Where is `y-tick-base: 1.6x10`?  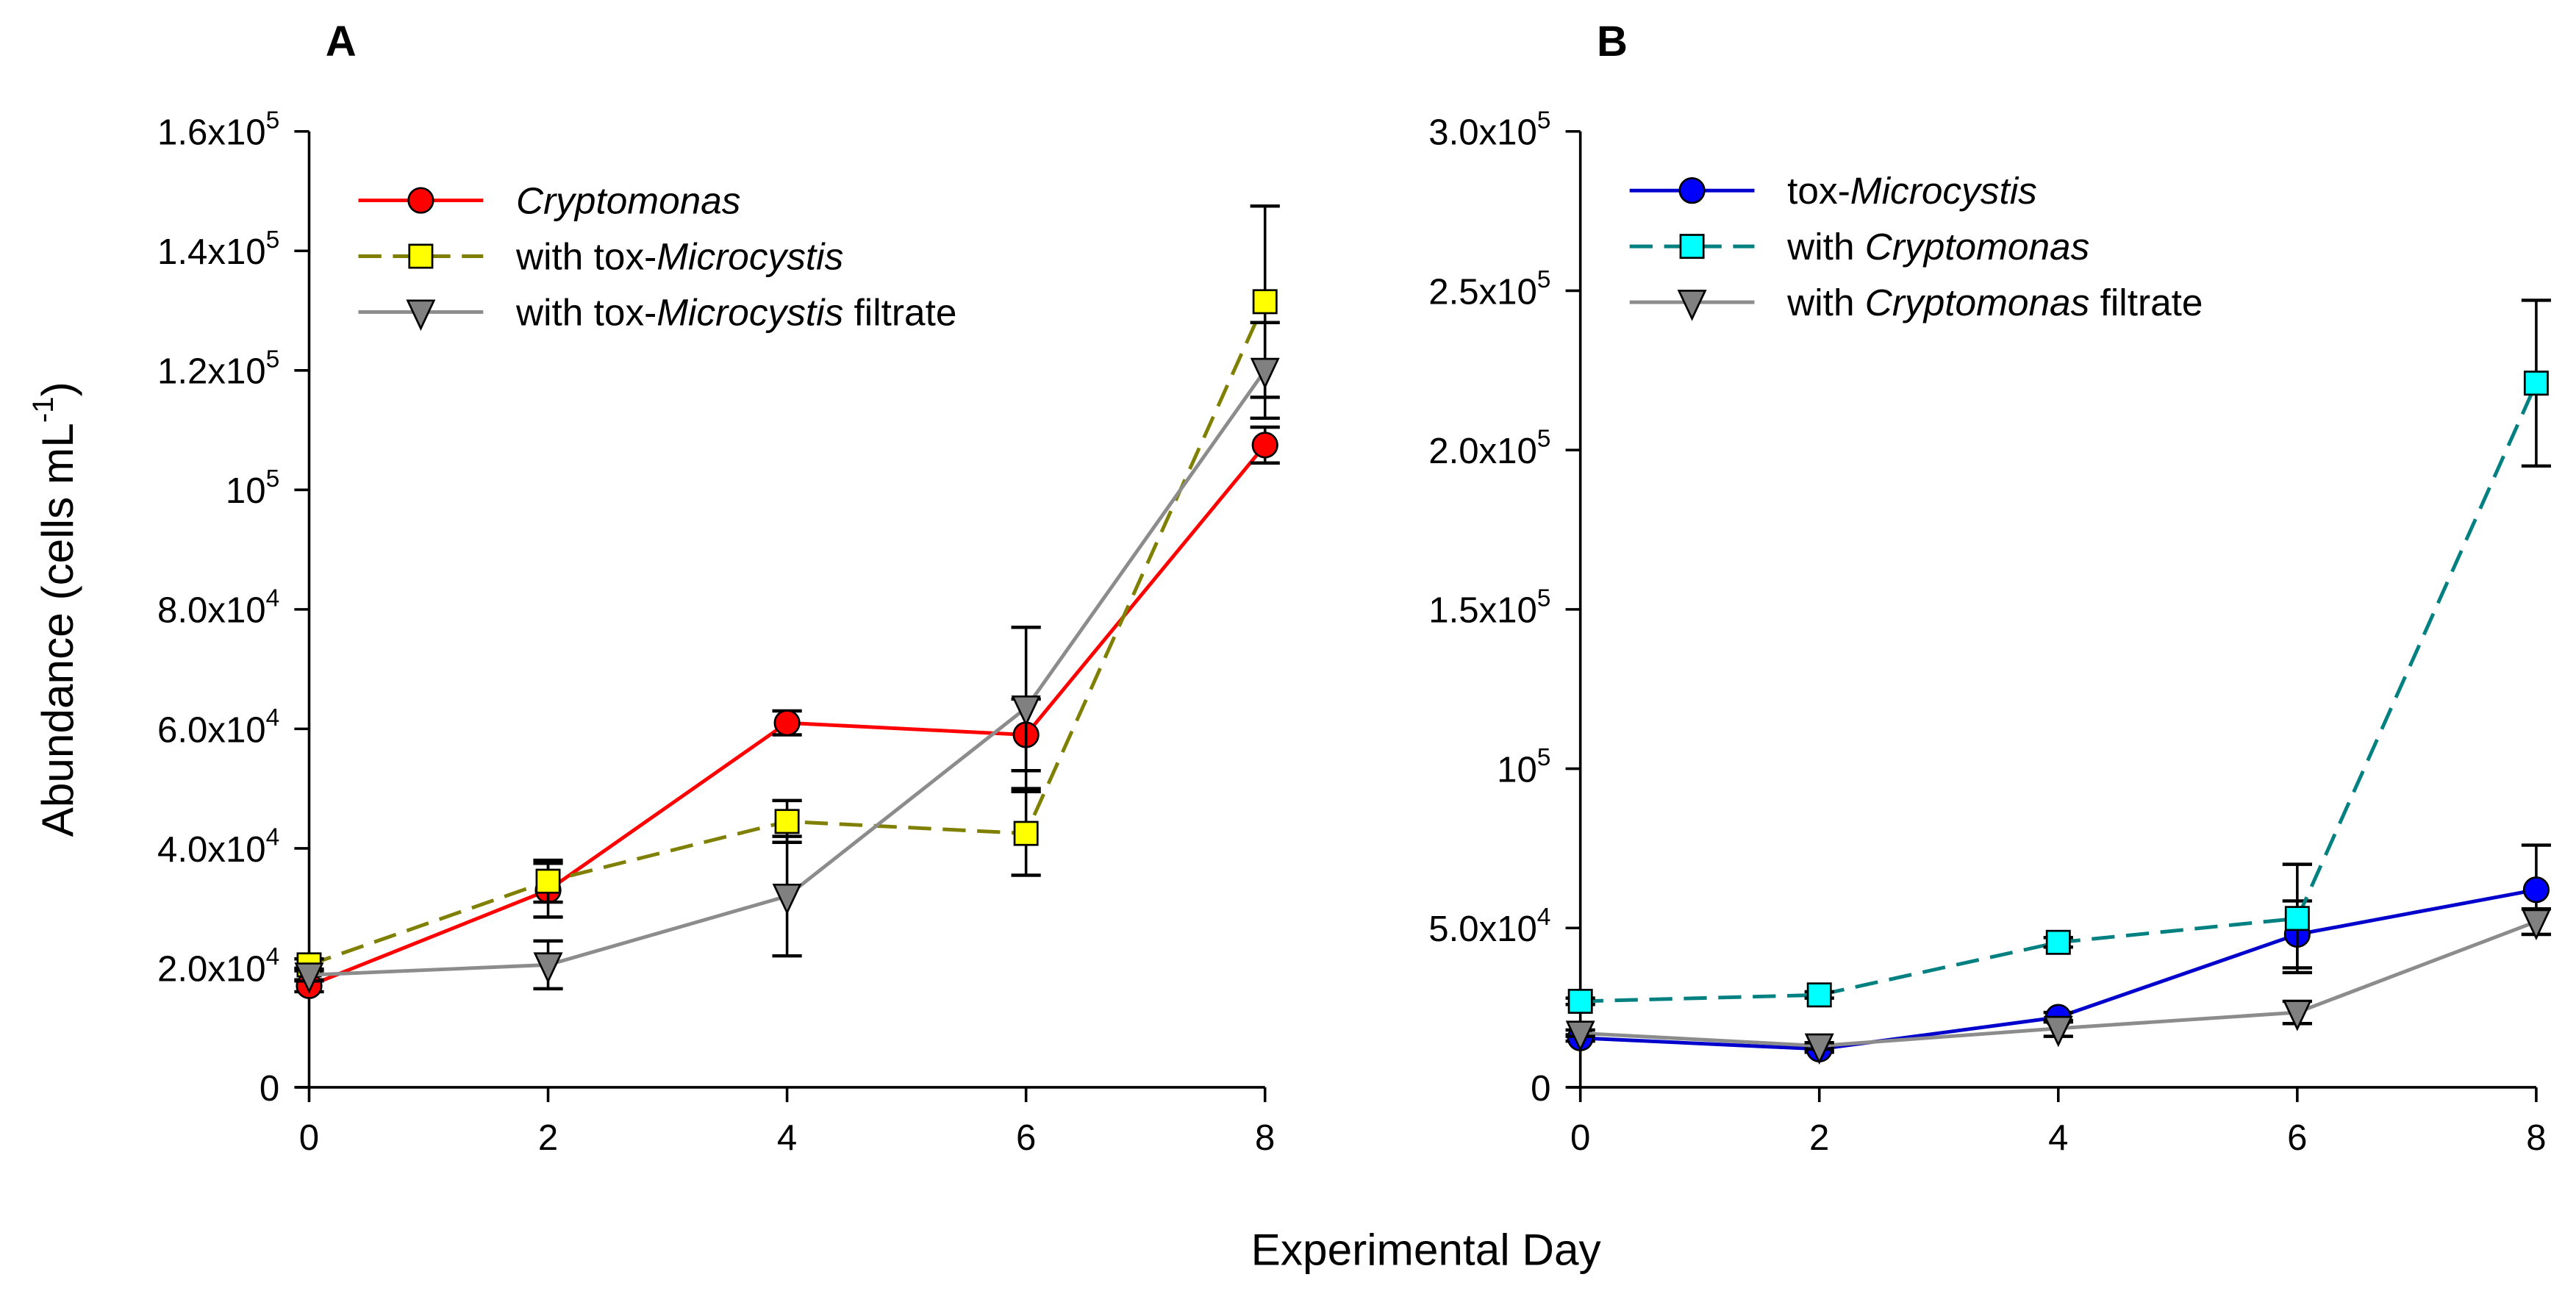
y-tick-base: 1.6x10 is located at coordinates (211, 133).